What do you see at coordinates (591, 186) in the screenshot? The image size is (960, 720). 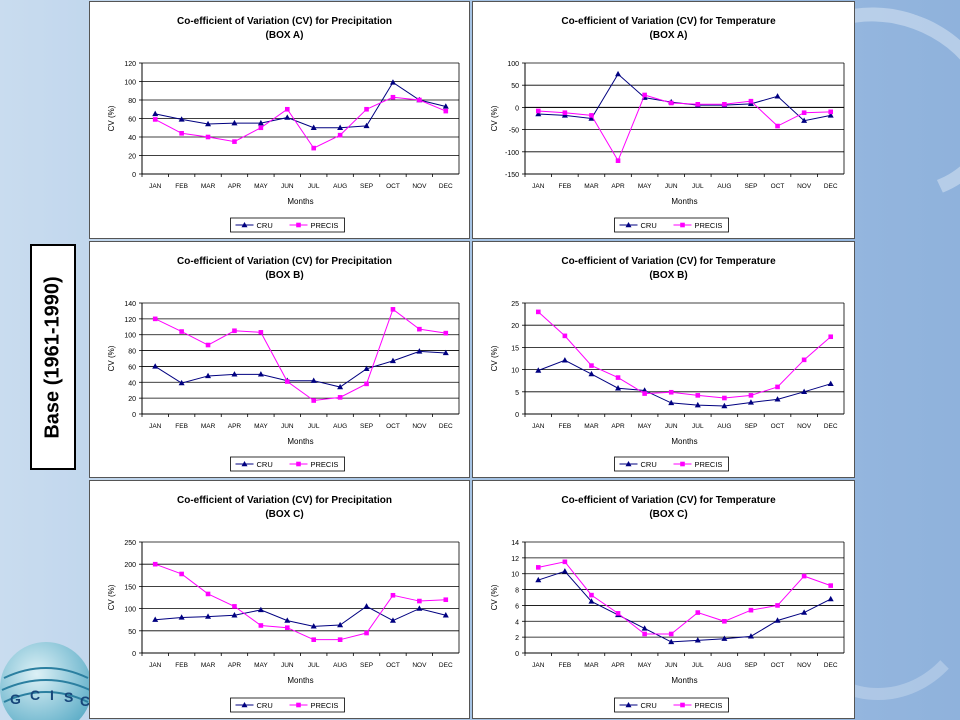 I see `x-tick-label: MAR` at bounding box center [591, 186].